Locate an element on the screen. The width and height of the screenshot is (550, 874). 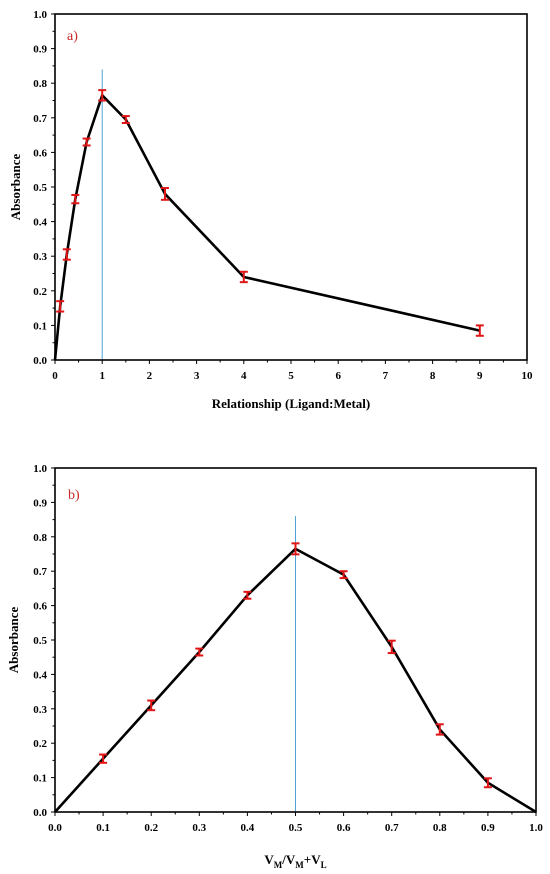
x-axis-title: VM/VM+VL is located at coordinates (295, 861).